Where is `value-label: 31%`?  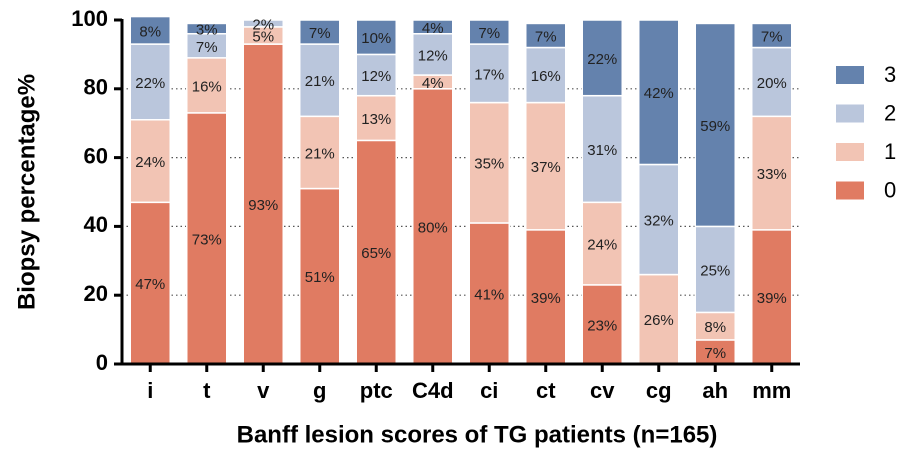 value-label: 31% is located at coordinates (602, 150).